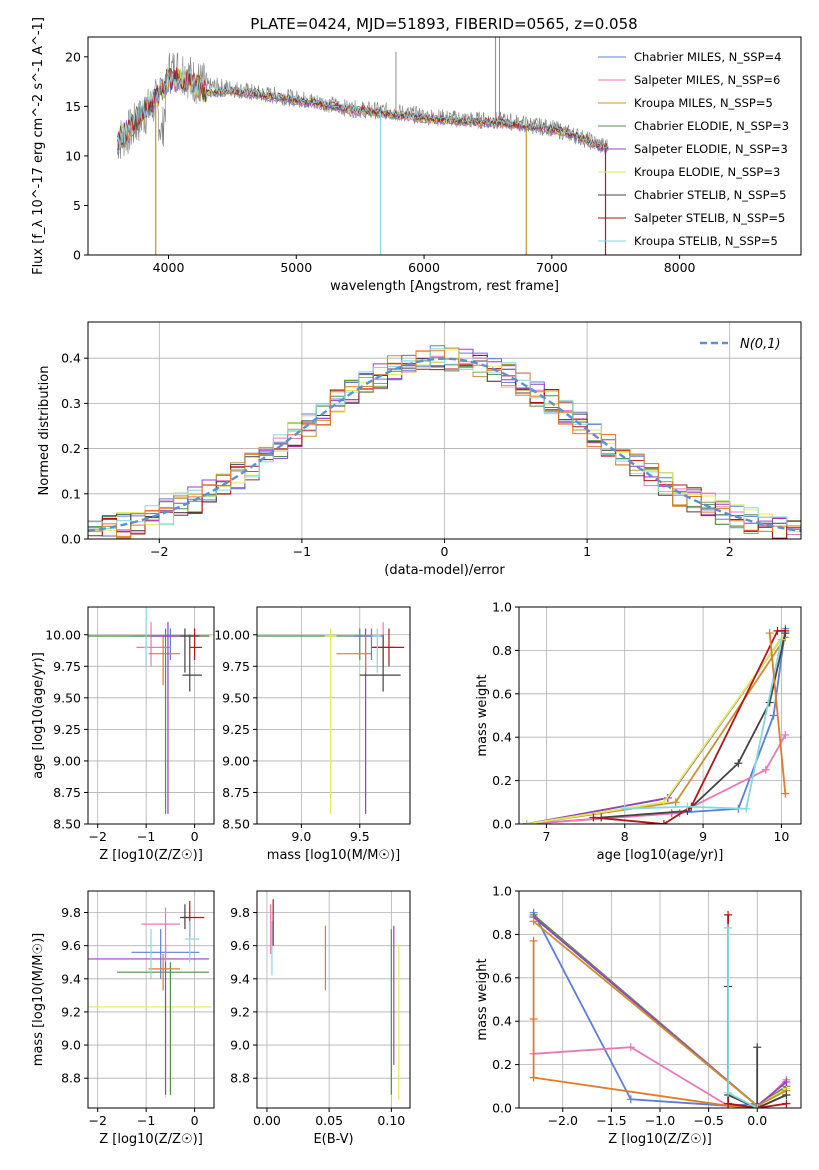 This screenshot has height=1170, width=819. What do you see at coordinates (710, 195) in the screenshot?
I see `legend-label: Chabrier STELIB, N_SSP=5` at bounding box center [710, 195].